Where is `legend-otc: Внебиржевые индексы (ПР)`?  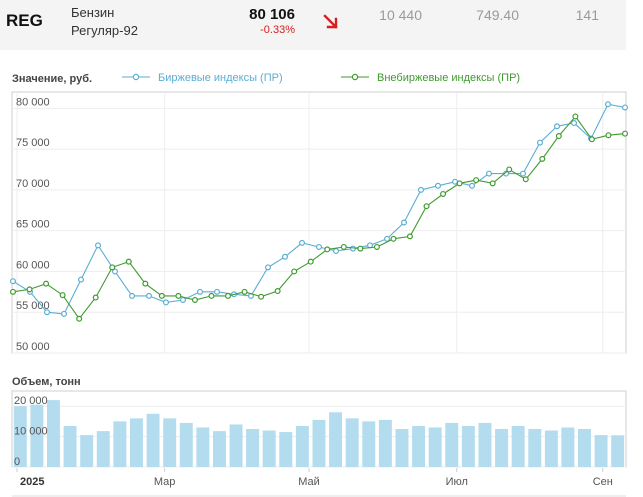 legend-otc: Внебиржевые индексы (ПР) is located at coordinates (430, 78).